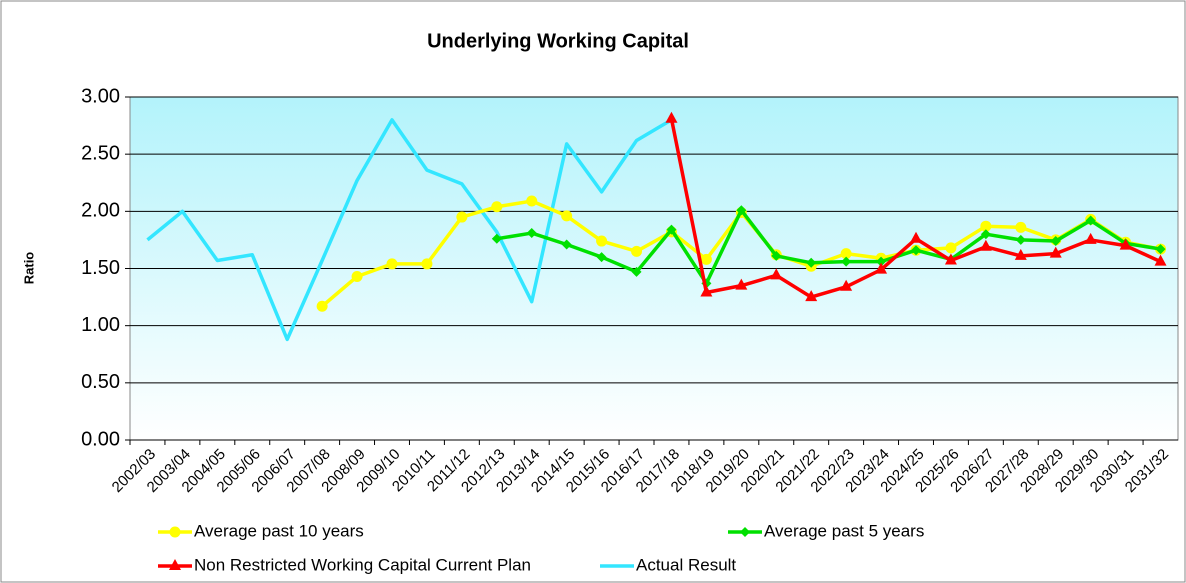 The image size is (1186, 583). What do you see at coordinates (28, 268) in the screenshot?
I see `y-axis-label: Ratio` at bounding box center [28, 268].